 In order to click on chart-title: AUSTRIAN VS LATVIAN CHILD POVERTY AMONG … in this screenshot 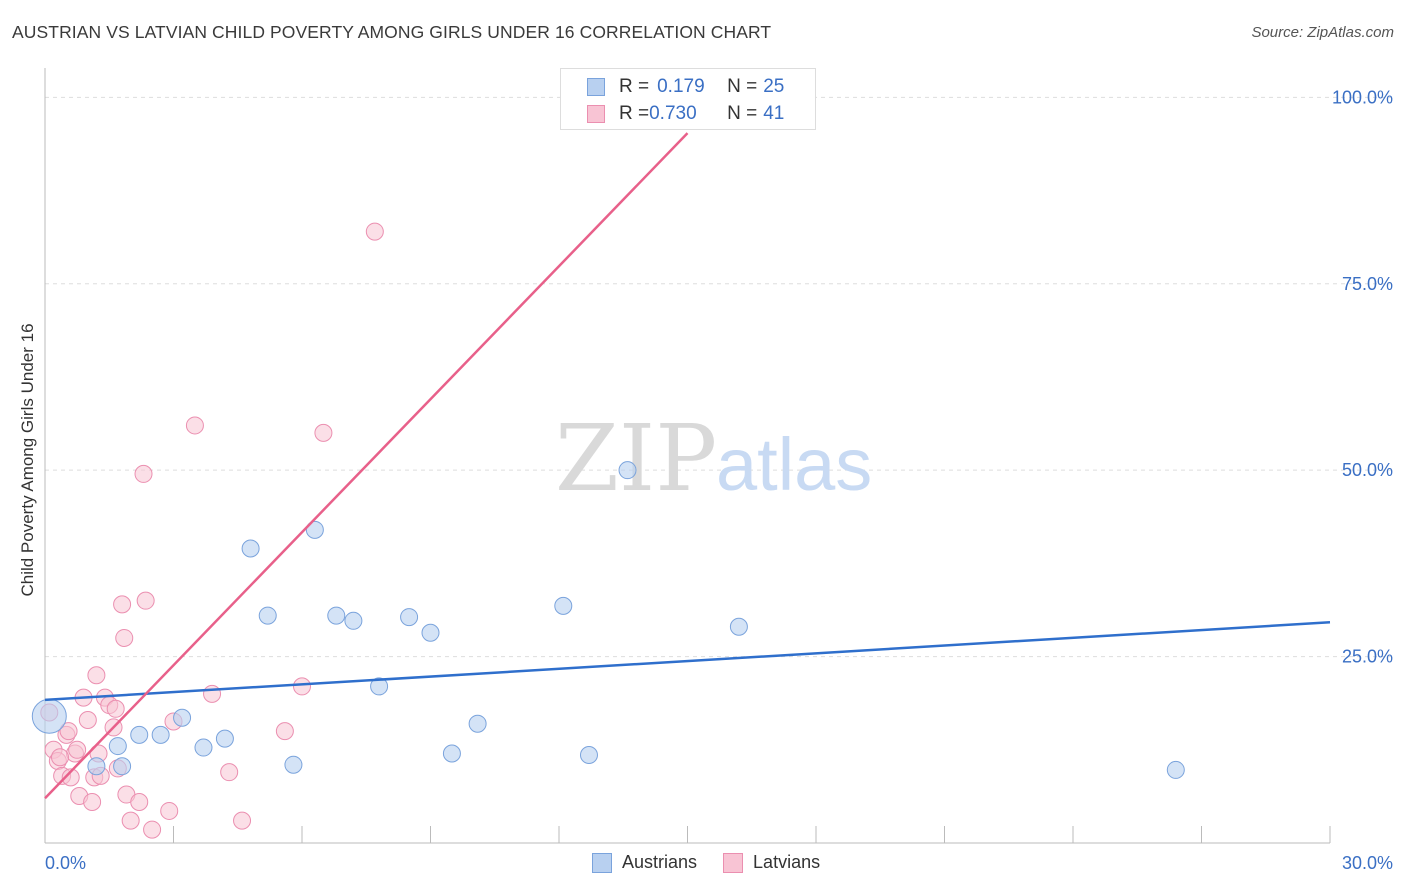, I will do `click(392, 32)`.